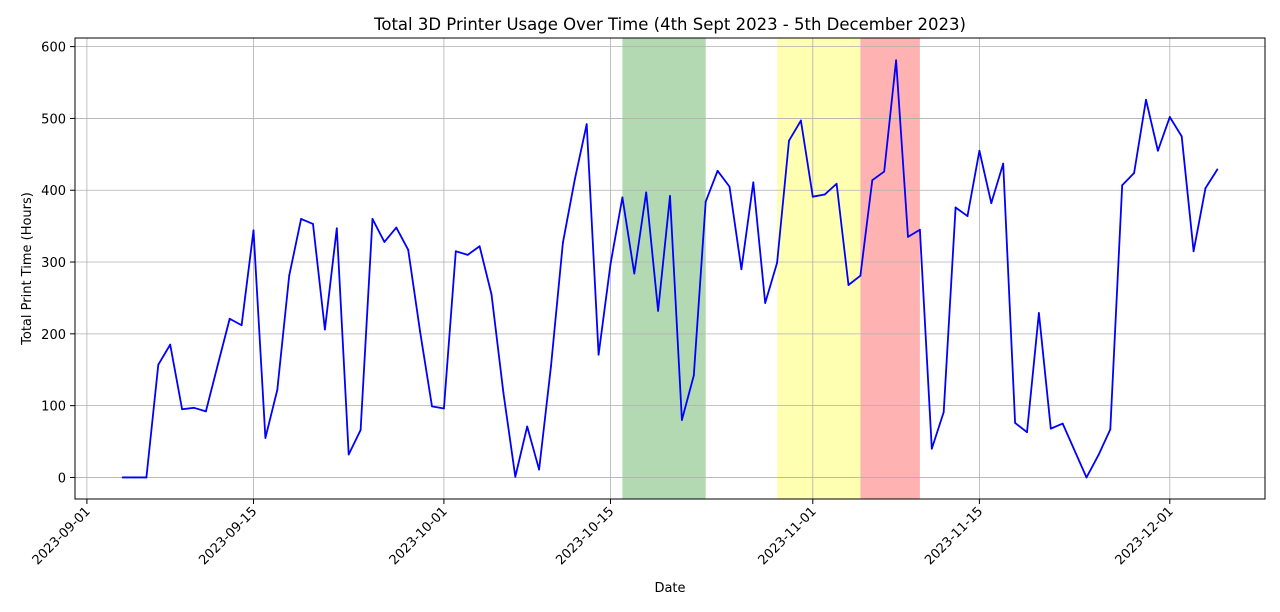 The width and height of the screenshot is (1280, 612). I want to click on y-tick-label: 200, so click(53, 335).